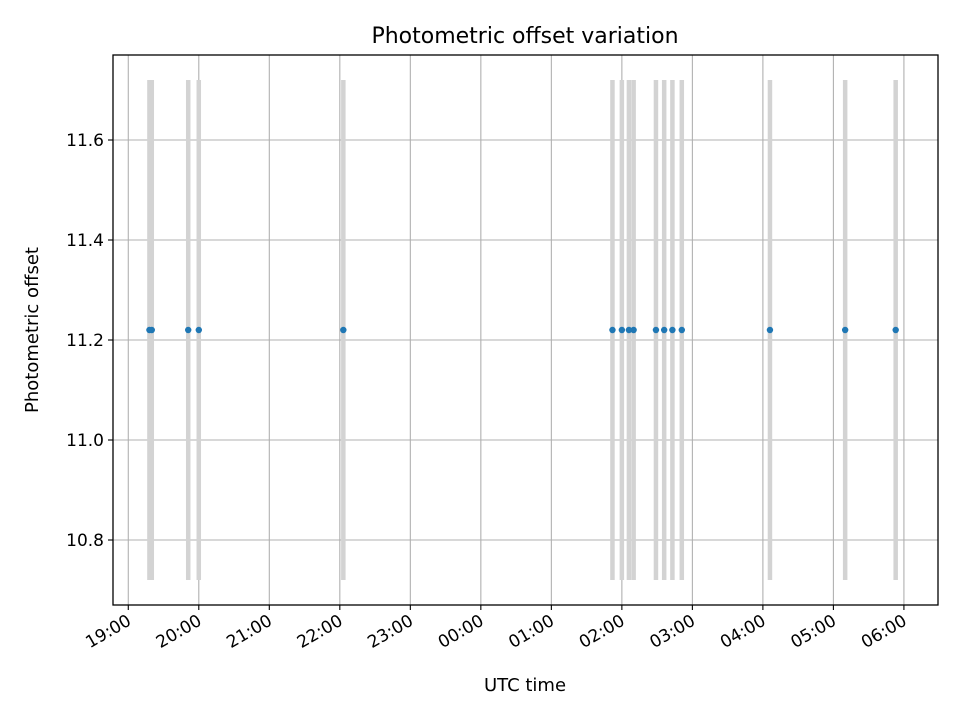 The height and width of the screenshot is (725, 960). Describe the element at coordinates (524, 36) in the screenshot. I see `chart-title: Photometric offset variation` at that location.